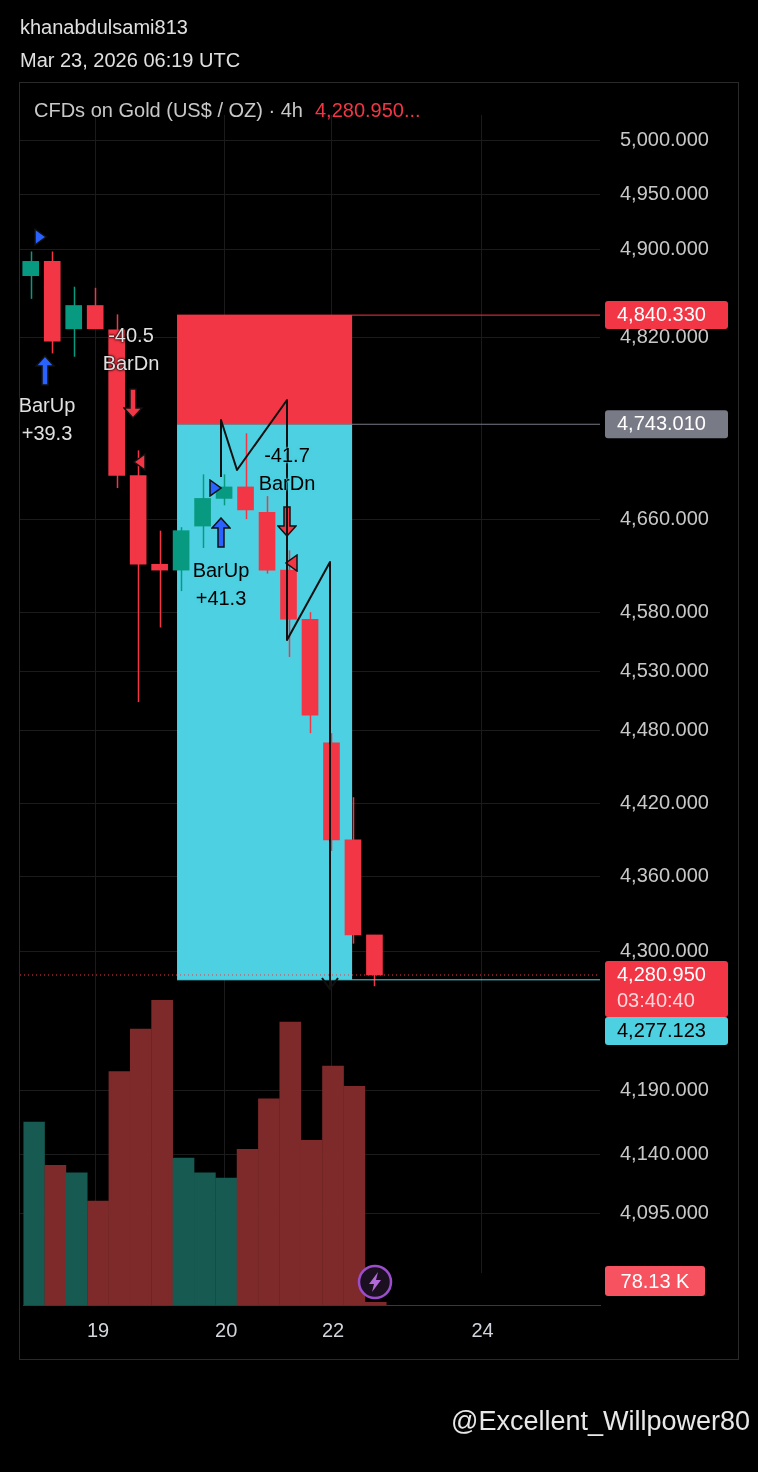  What do you see at coordinates (130, 60) in the screenshot?
I see `text: Mar 23, 2026 06:19 UTC` at bounding box center [130, 60].